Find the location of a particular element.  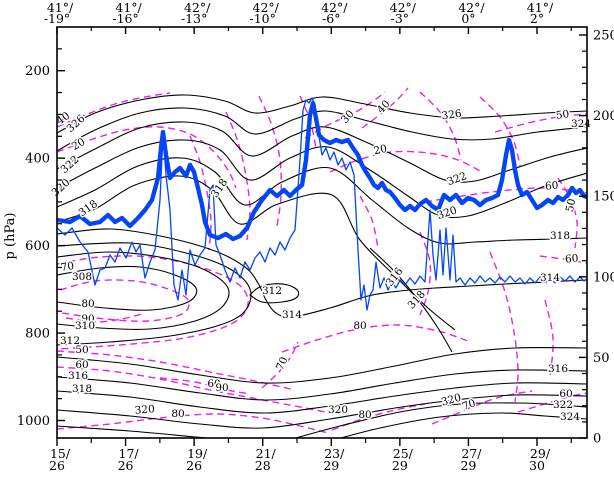

contour-label: 308 is located at coordinates (82, 277).